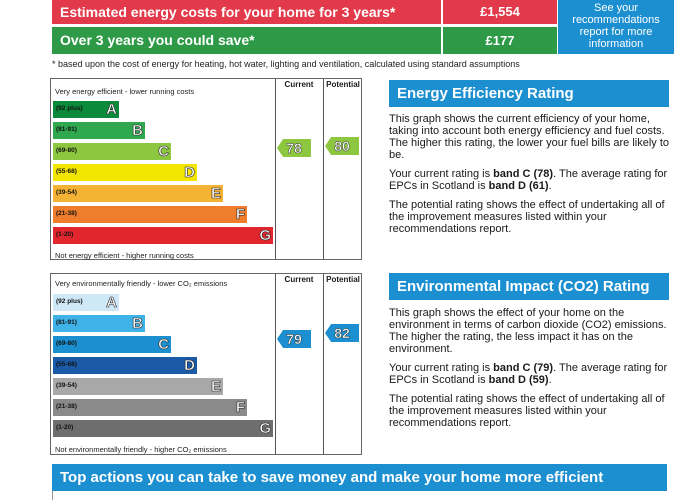  What do you see at coordinates (125, 365) in the screenshot?
I see `env-band-d: (55-68) D` at bounding box center [125, 365].